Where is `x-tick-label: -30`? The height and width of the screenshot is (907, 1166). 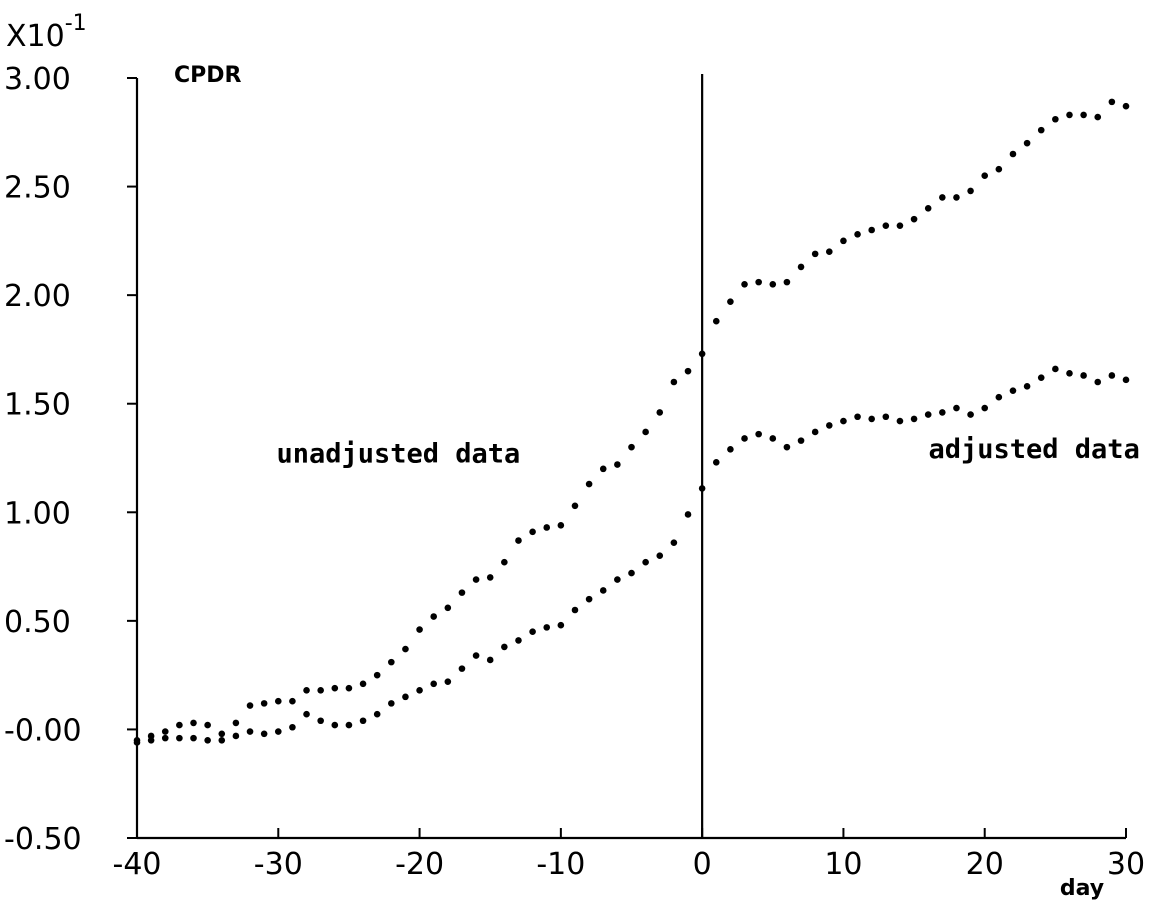 x-tick-label: -30 is located at coordinates (278, 864).